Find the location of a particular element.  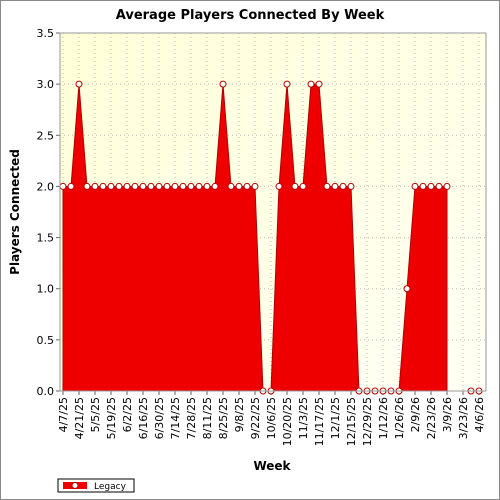

x-tick-label: 8/25/25 is located at coordinates (223, 418).